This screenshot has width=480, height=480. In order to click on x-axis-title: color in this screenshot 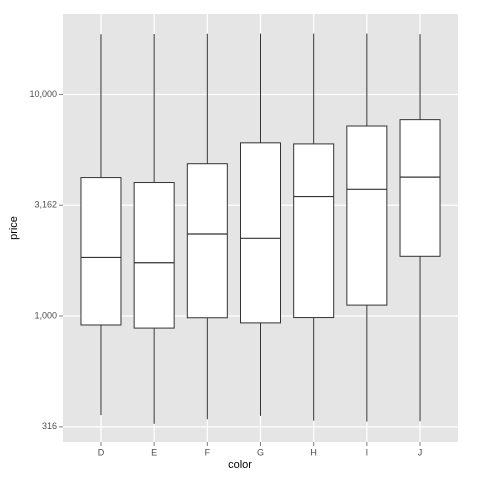, I will do `click(240, 465)`.